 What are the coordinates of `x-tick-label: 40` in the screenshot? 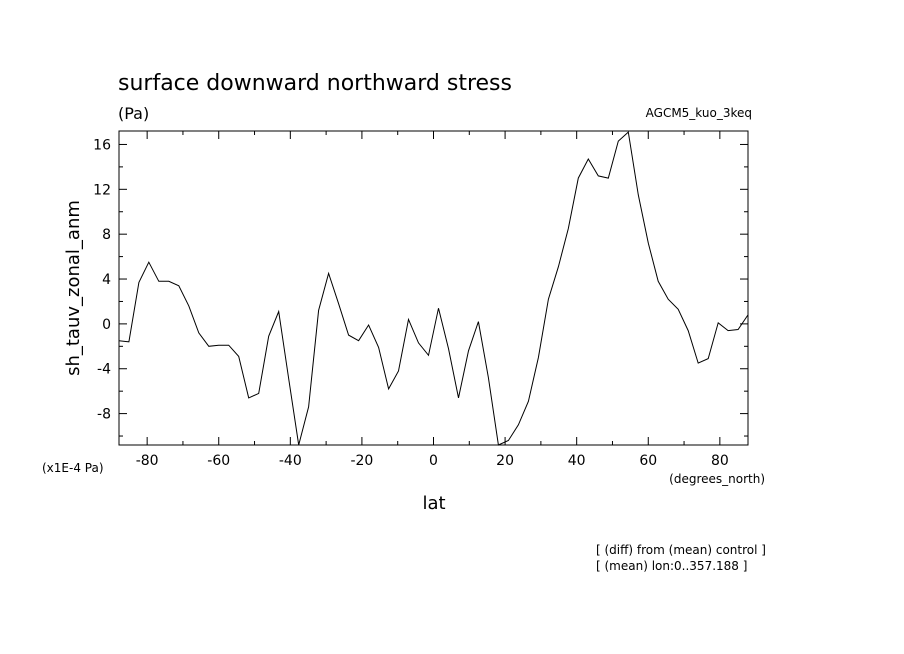 It's located at (577, 461).